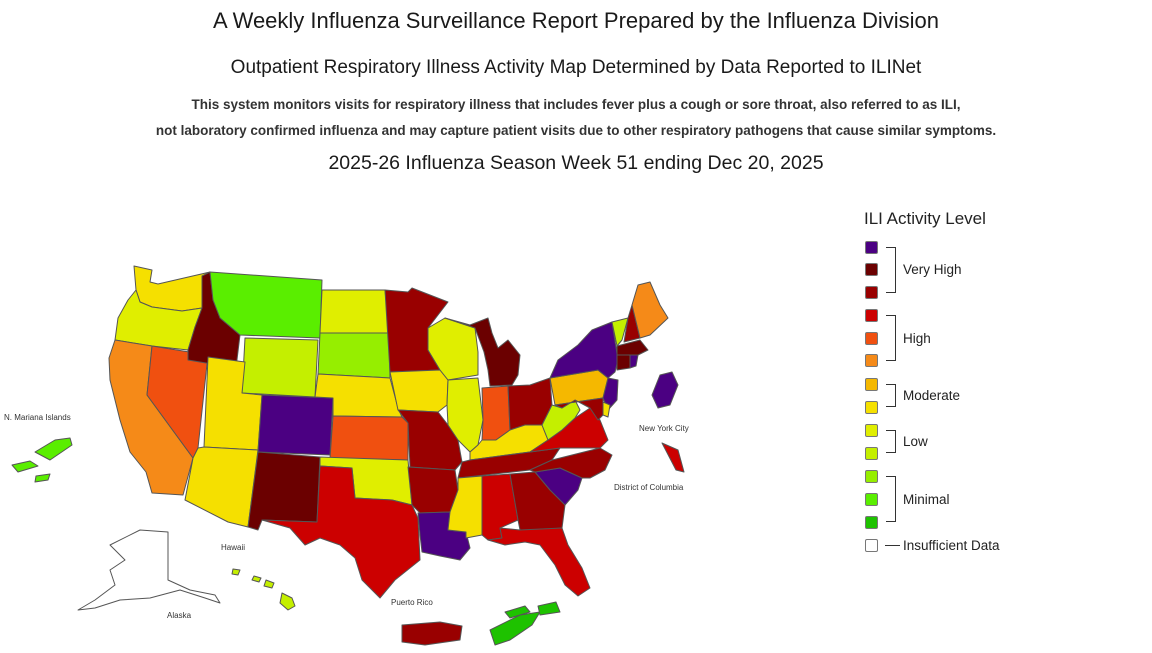 This screenshot has width=1152, height=653. What do you see at coordinates (634, 361) in the screenshot?
I see `state-RI` at bounding box center [634, 361].